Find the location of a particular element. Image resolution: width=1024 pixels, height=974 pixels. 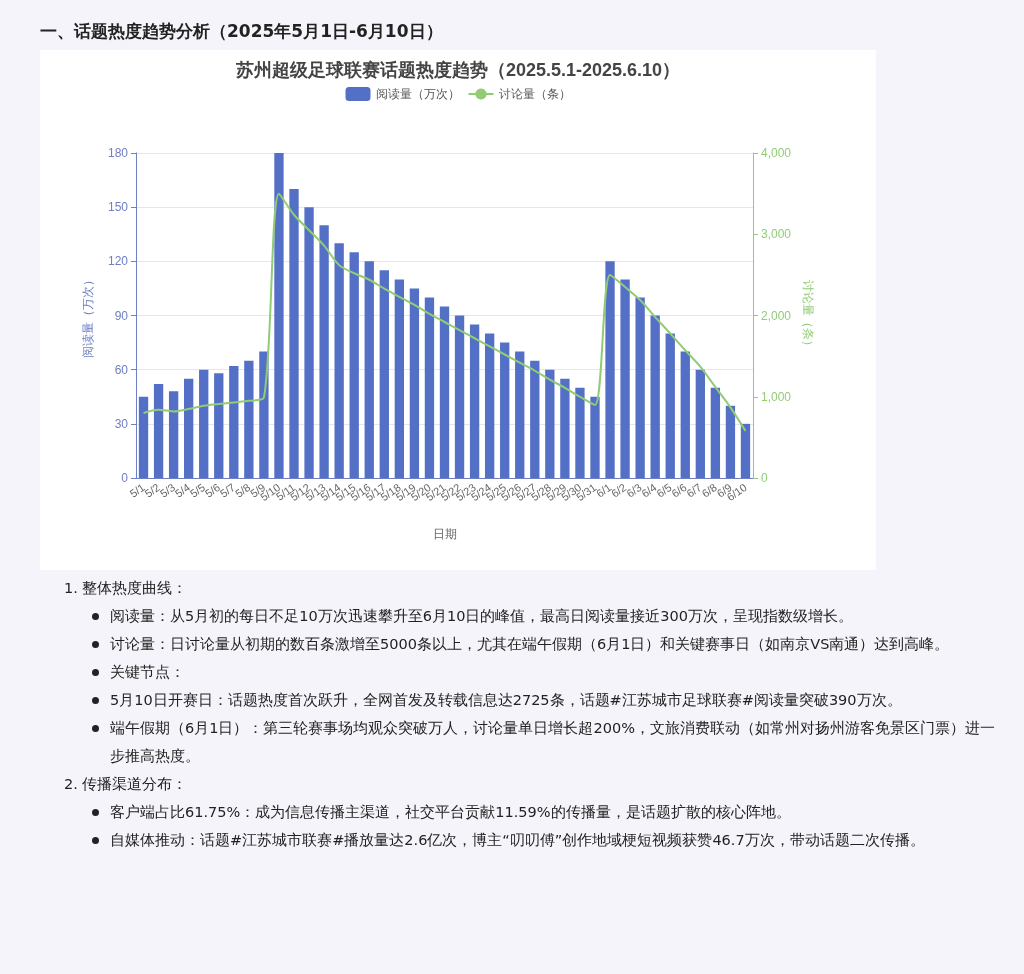

line-series is located at coordinates (444, 312).